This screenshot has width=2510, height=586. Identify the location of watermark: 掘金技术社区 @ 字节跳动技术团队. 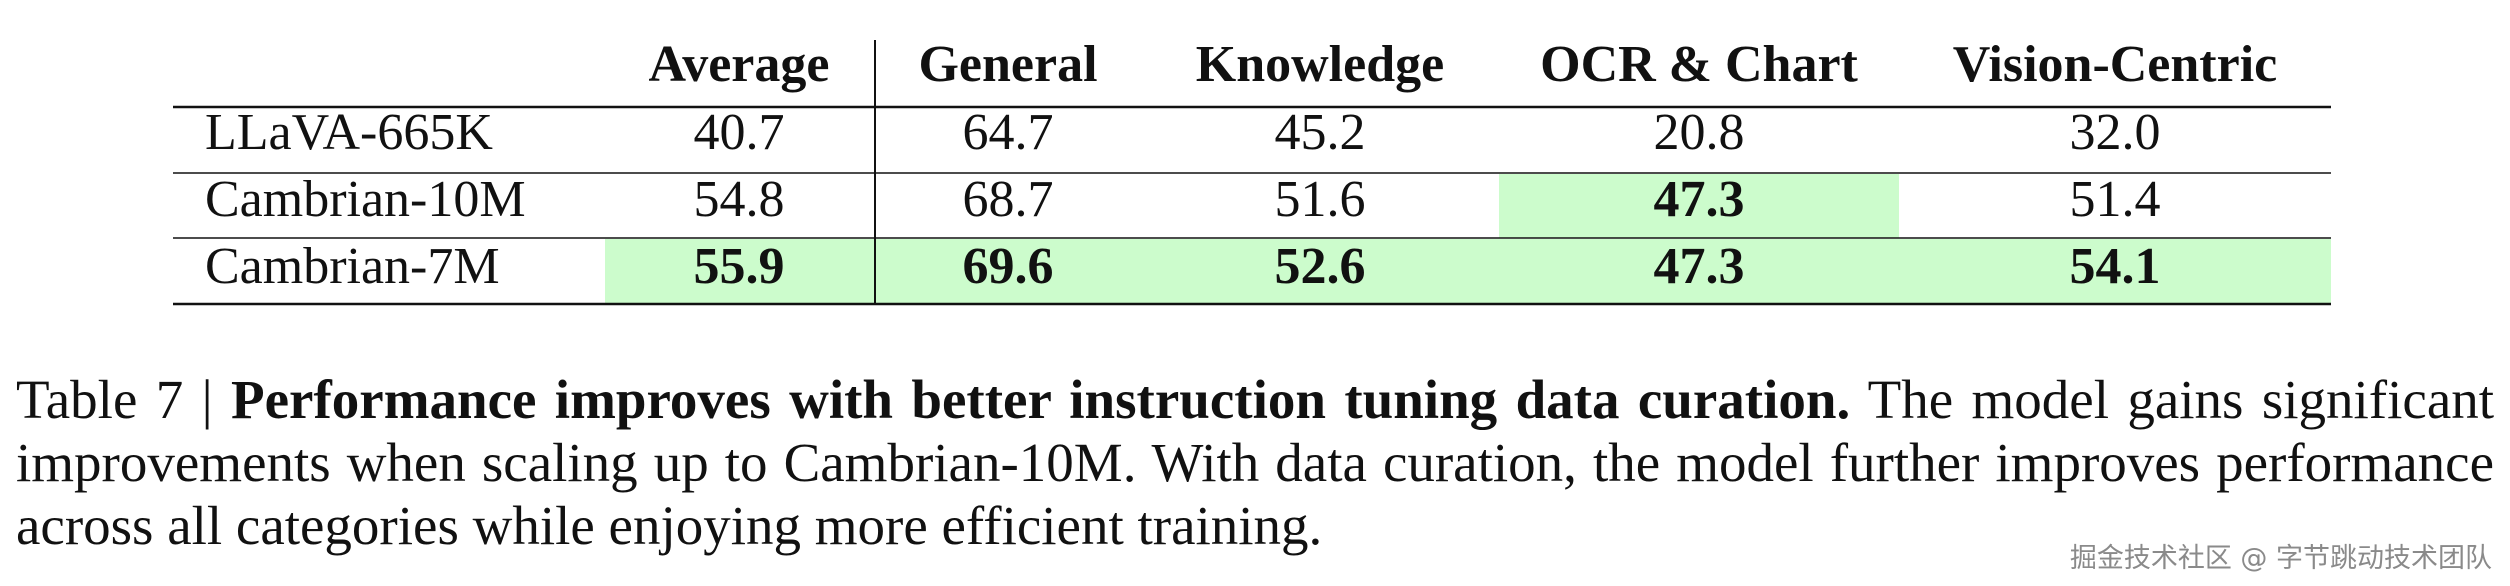
(2280, 558).